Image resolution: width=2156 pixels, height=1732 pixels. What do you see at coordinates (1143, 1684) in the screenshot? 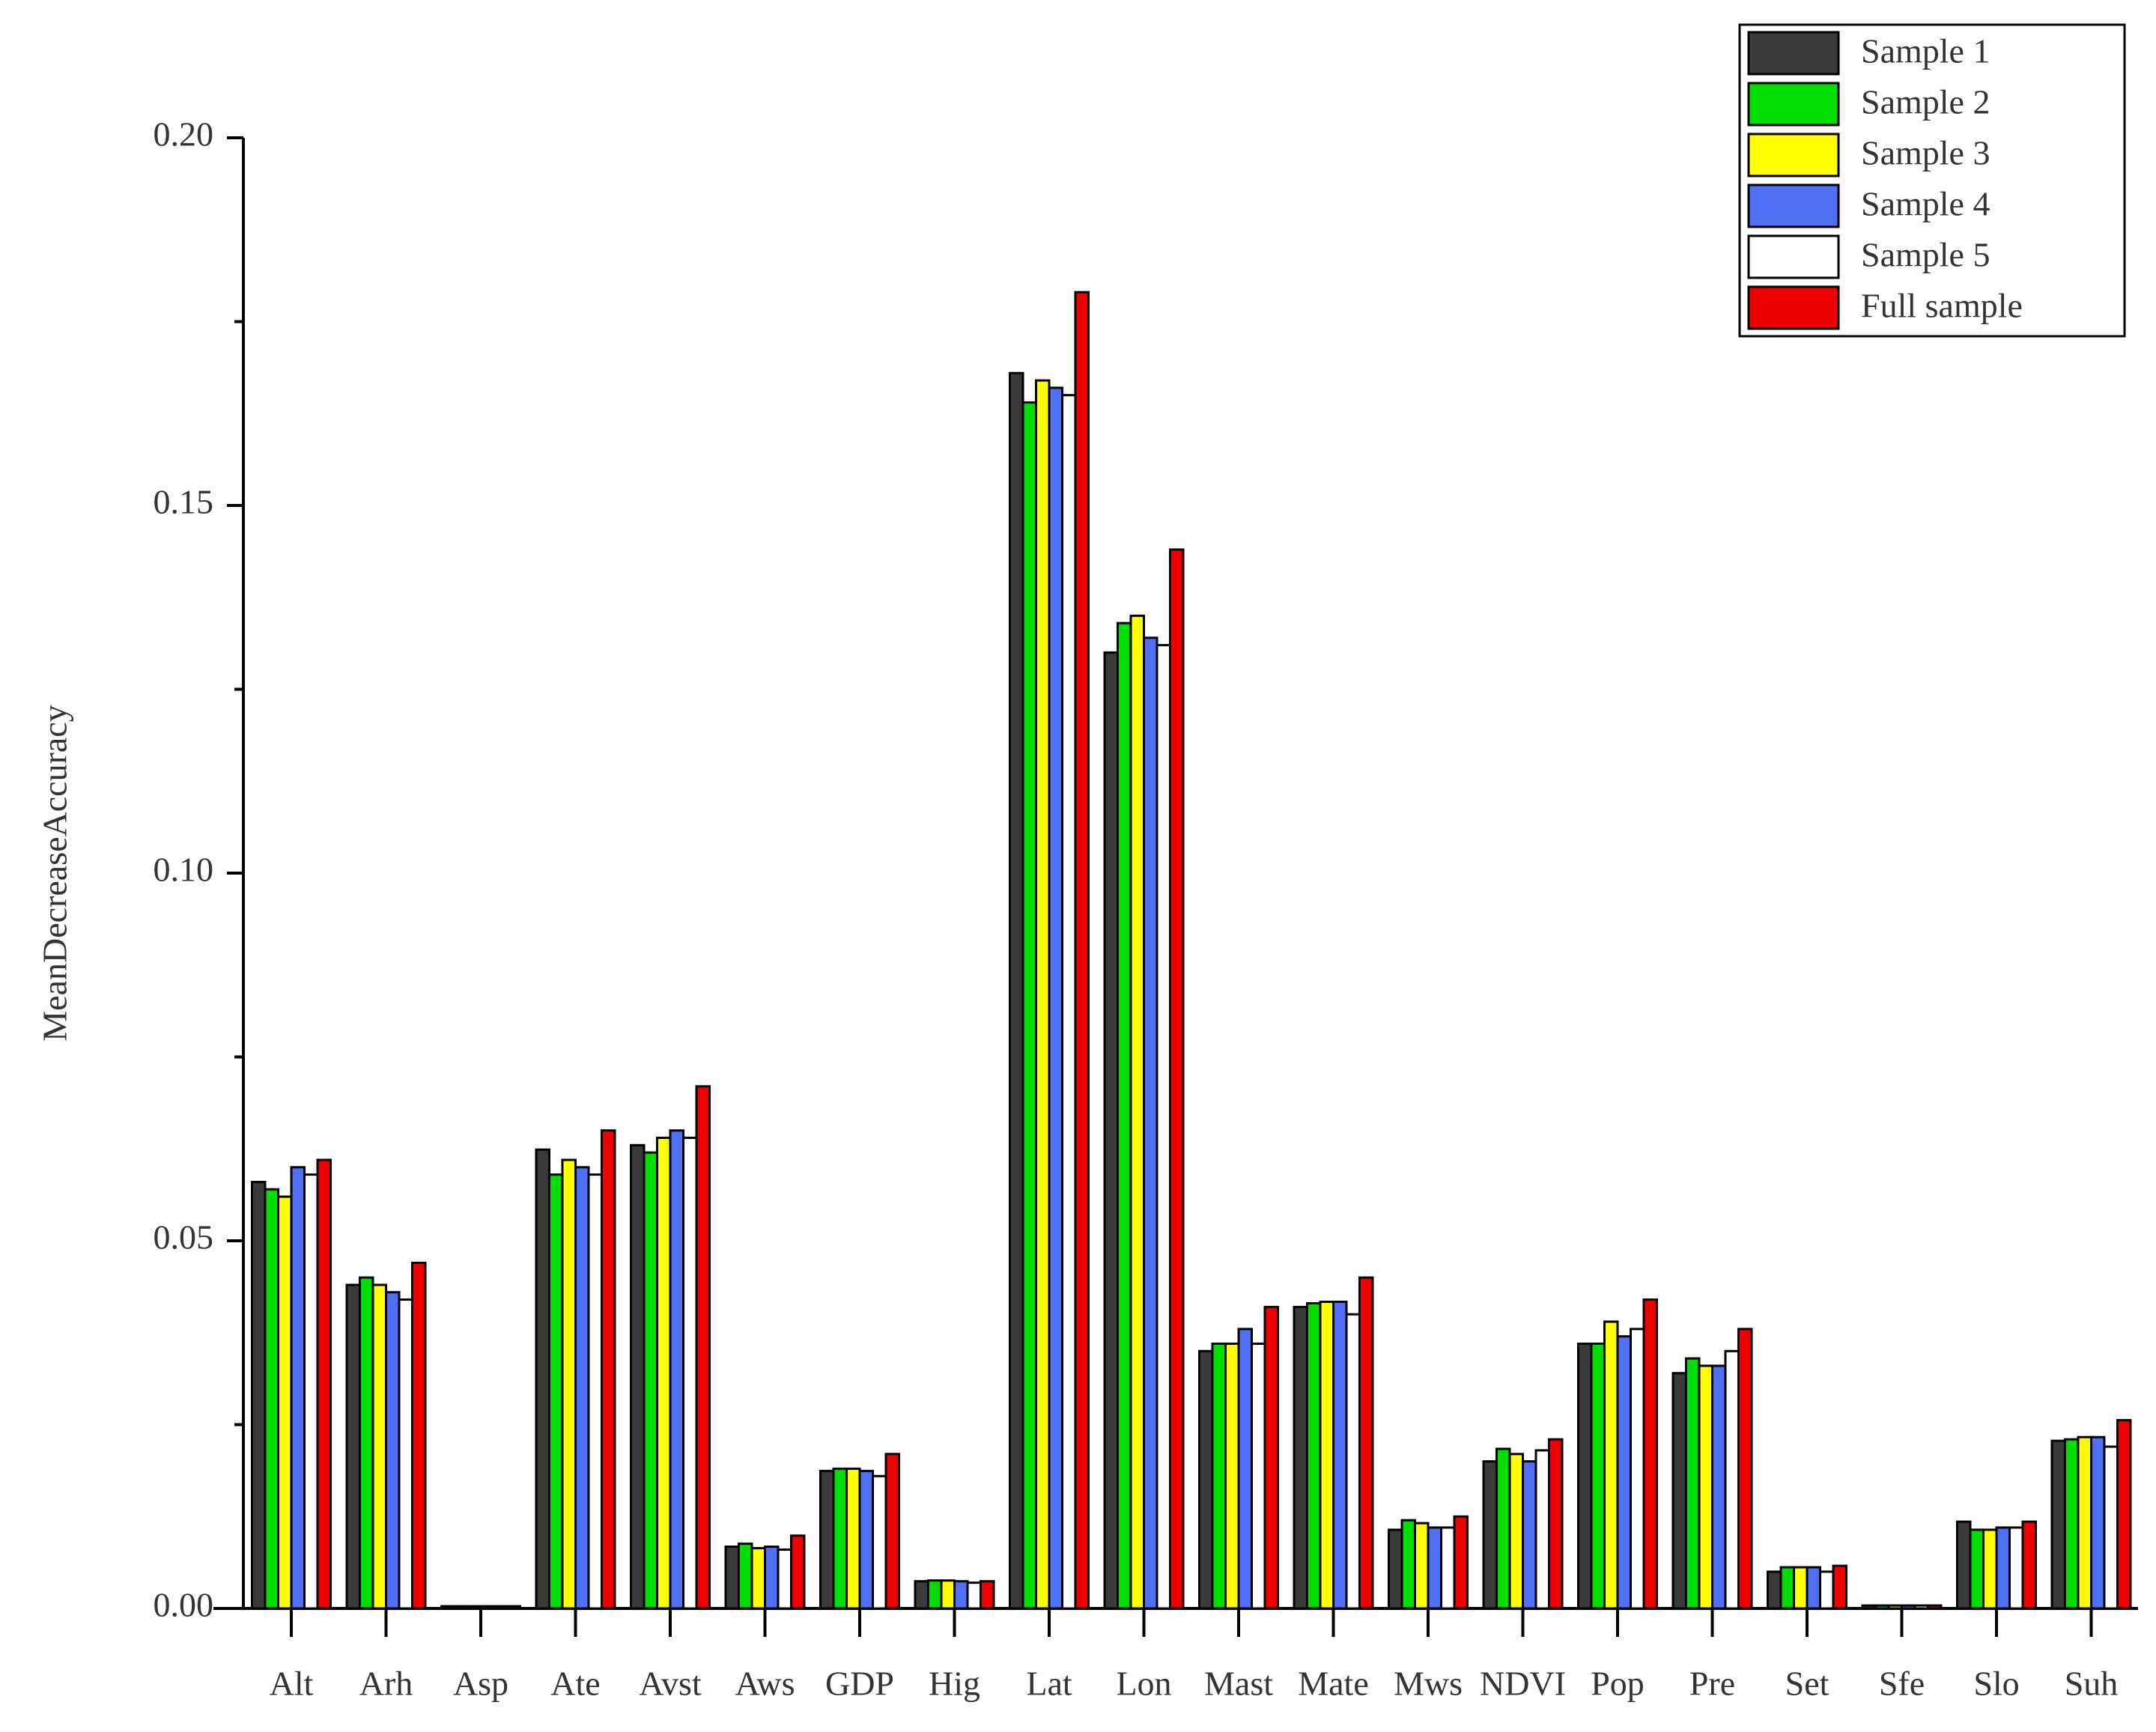
I see `x-tick-label: Lon` at bounding box center [1143, 1684].